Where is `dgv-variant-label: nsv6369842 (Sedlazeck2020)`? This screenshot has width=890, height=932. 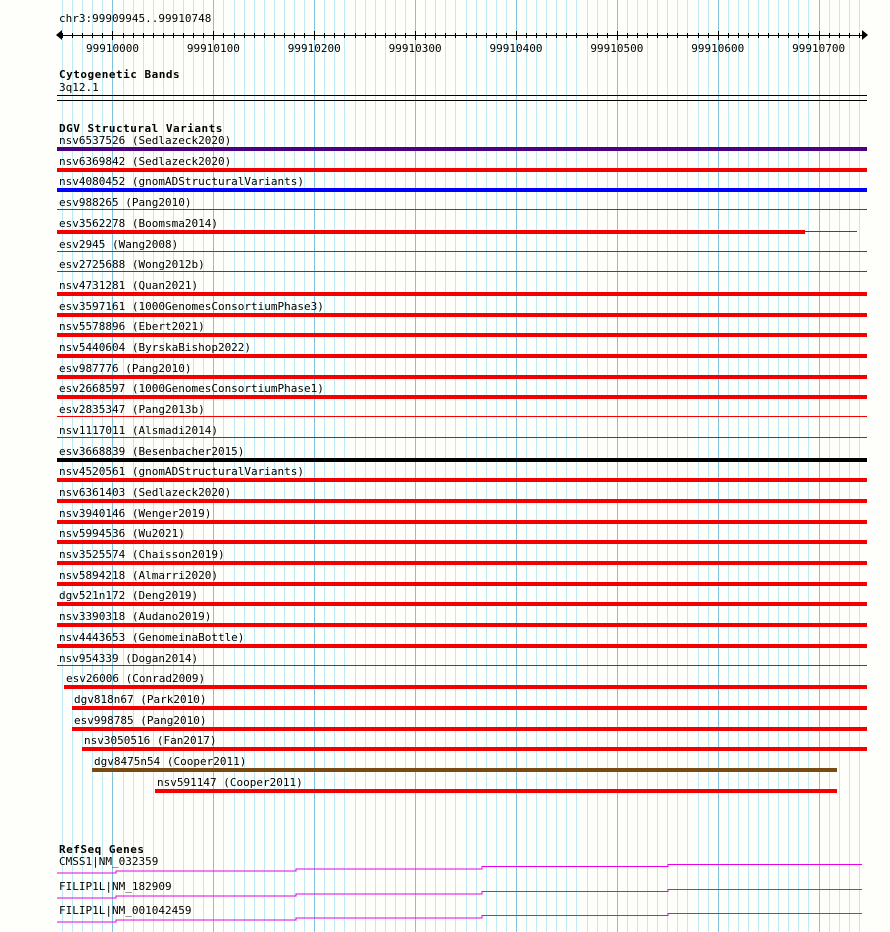
dgv-variant-label: nsv6369842 (Sedlazeck2020) is located at coordinates (145, 161).